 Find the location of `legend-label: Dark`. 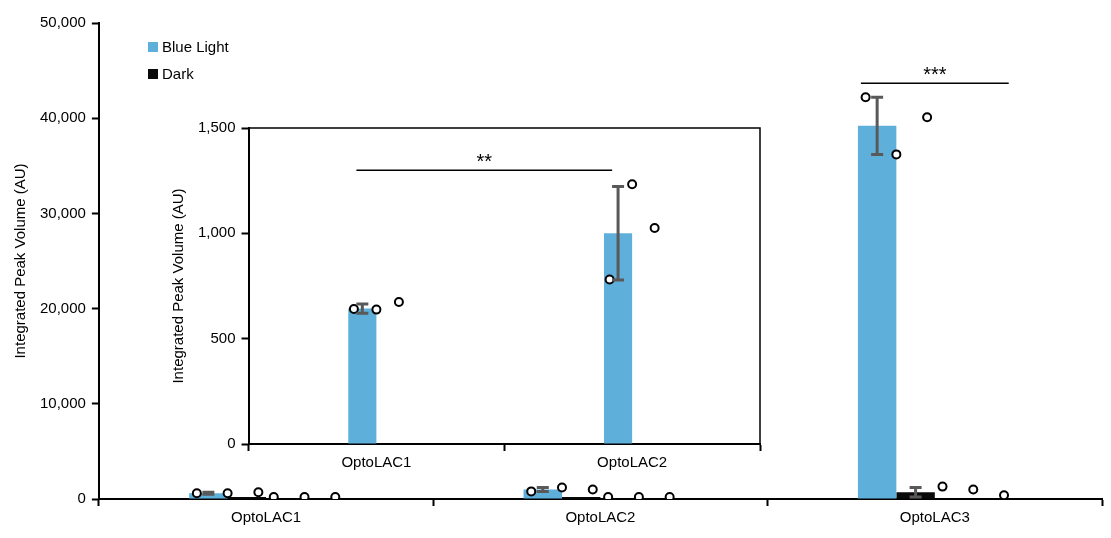

legend-label: Dark is located at coordinates (178, 73).